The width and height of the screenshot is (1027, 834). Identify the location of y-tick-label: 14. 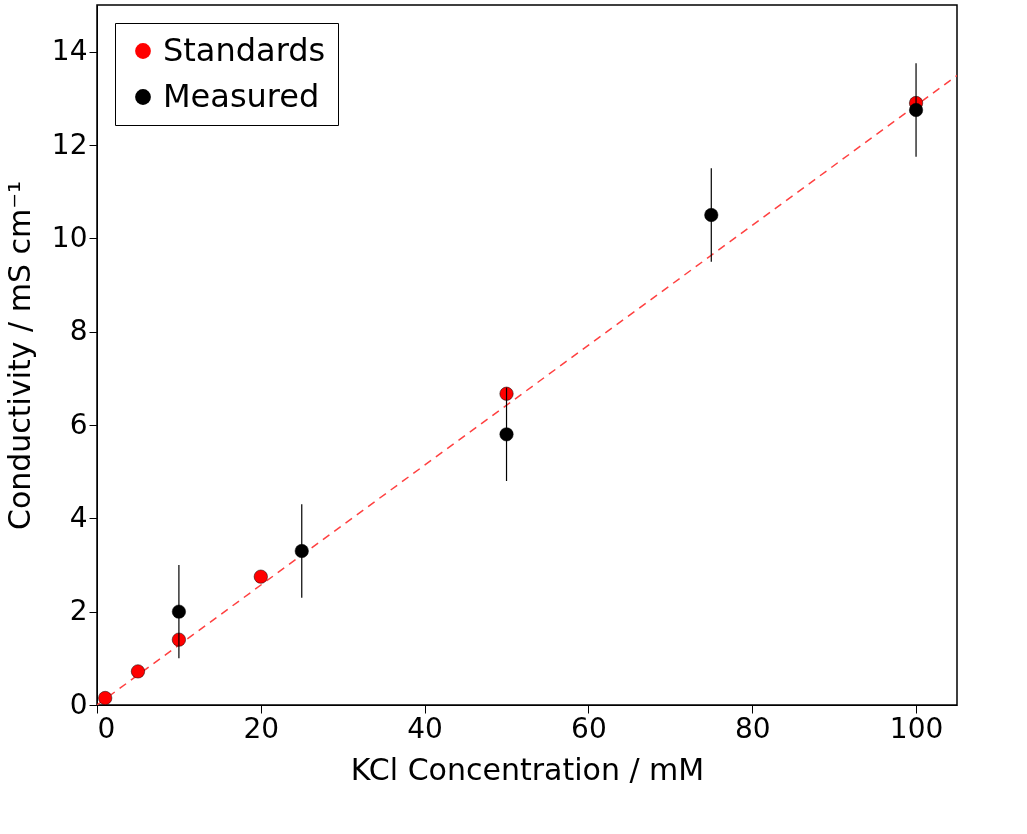
(69, 51).